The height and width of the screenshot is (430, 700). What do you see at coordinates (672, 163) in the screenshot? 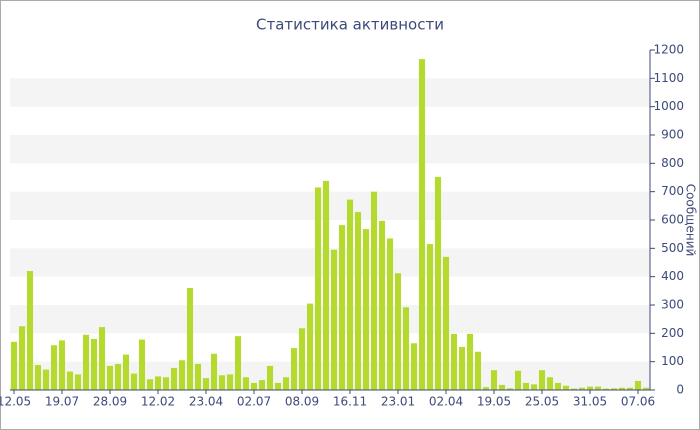
I see `y-tick-label: 800` at bounding box center [672, 163].